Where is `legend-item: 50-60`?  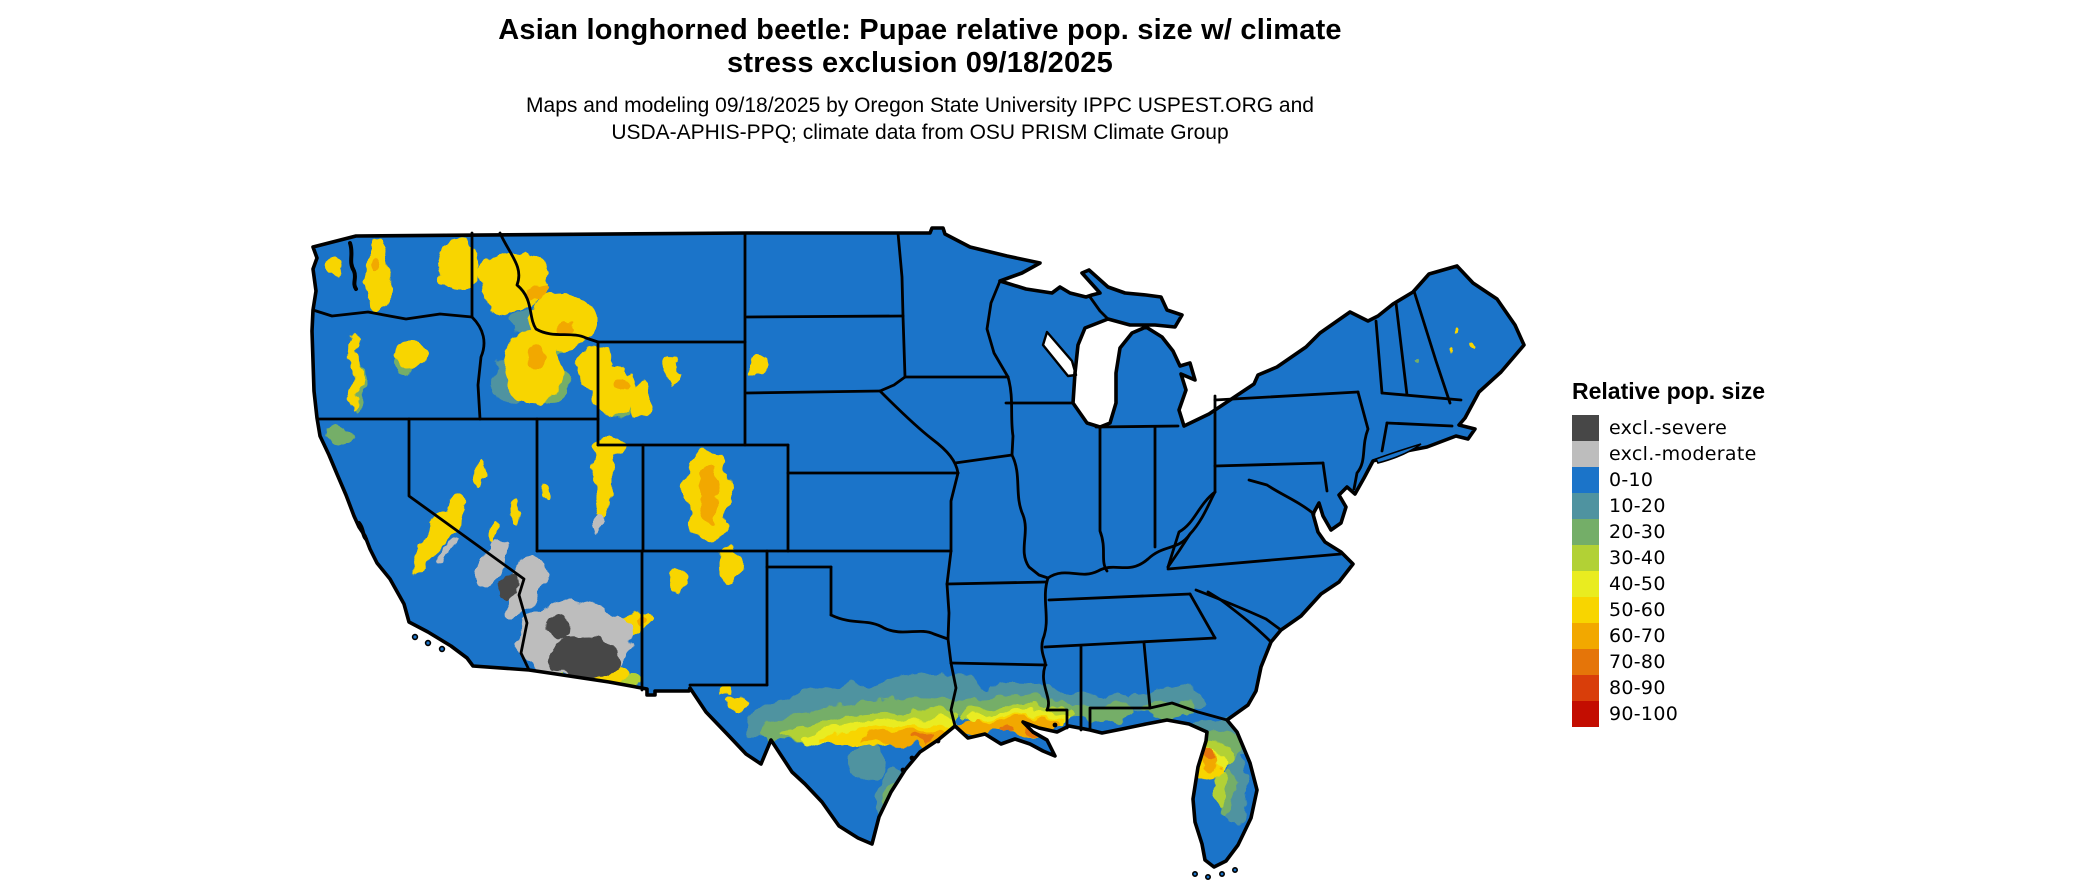
legend-item: 50-60 is located at coordinates (1752, 610).